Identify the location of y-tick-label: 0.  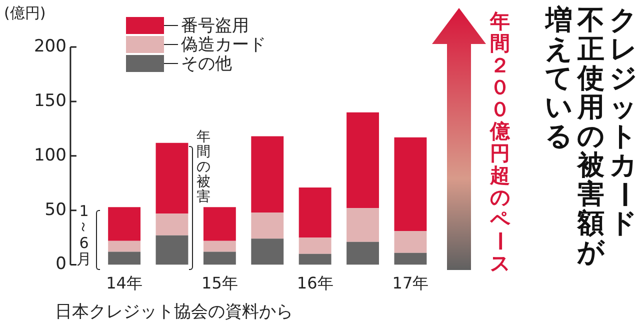
(61, 264).